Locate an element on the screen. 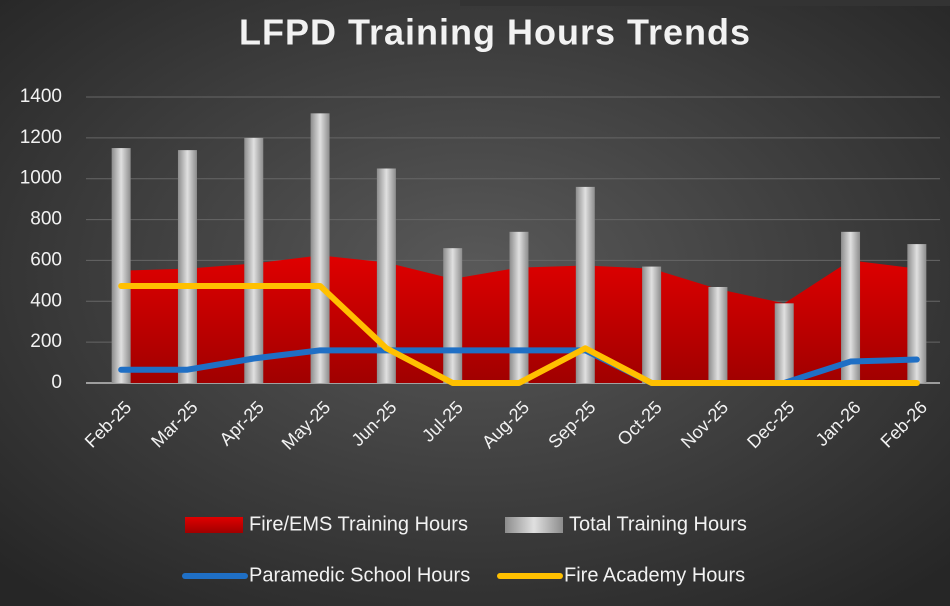  line is located at coordinates (519, 334).